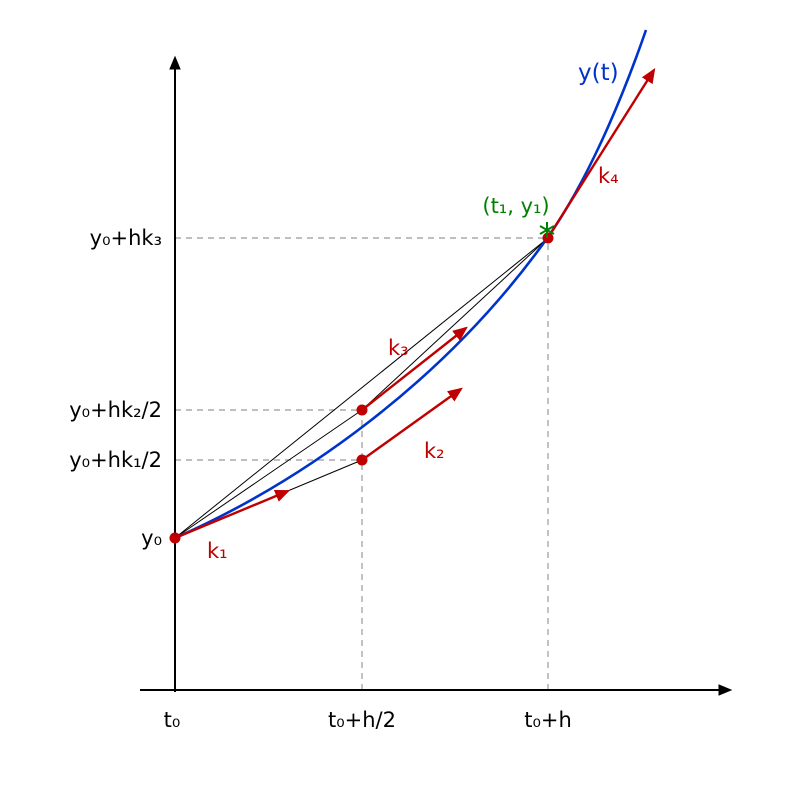  Describe the element at coordinates (232, 514) in the screenshot. I see `slope-arrow-k1` at that location.